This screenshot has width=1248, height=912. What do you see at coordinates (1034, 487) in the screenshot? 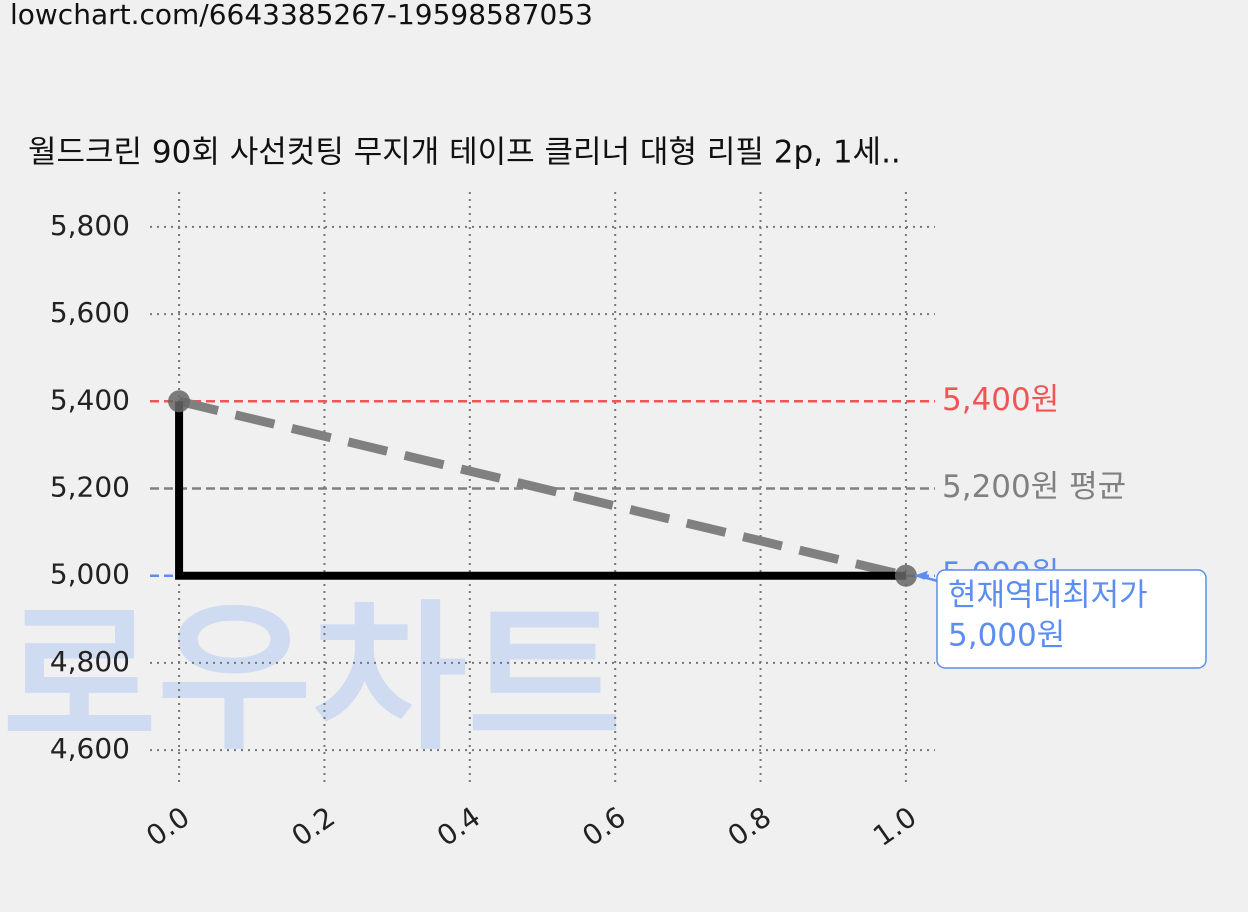
I see `reference-label: 5,200원 평균` at bounding box center [1034, 487].